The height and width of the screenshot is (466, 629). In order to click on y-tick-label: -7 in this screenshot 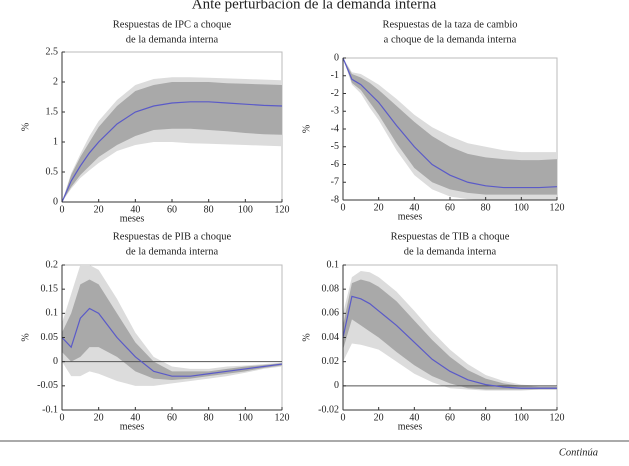, I will do `click(335, 182)`.